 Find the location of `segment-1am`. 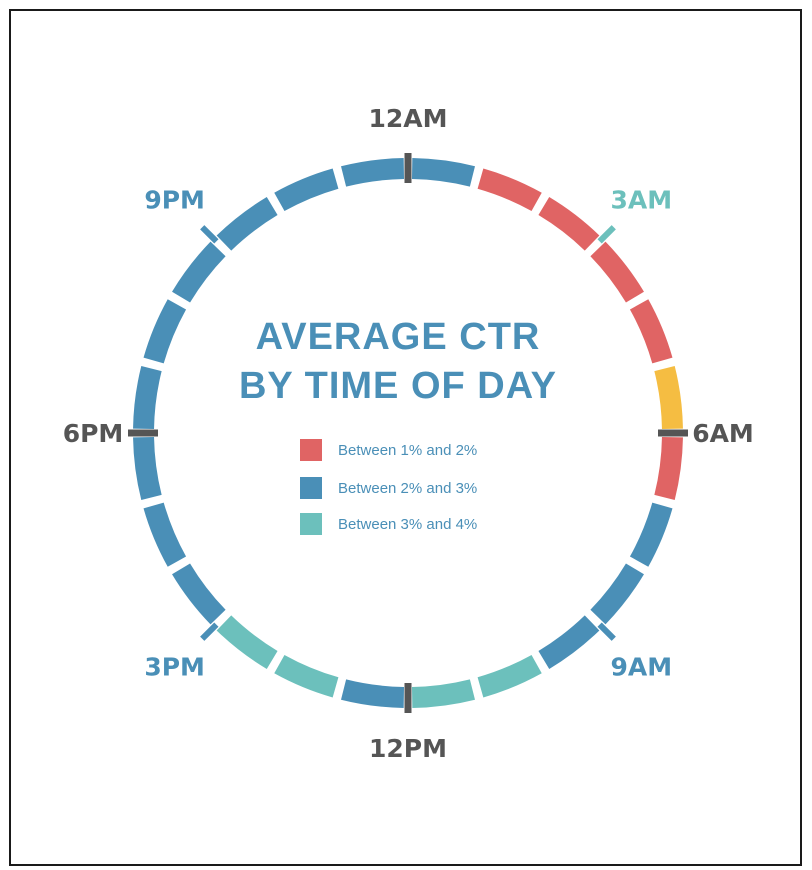

segment-1am is located at coordinates (509, 190).